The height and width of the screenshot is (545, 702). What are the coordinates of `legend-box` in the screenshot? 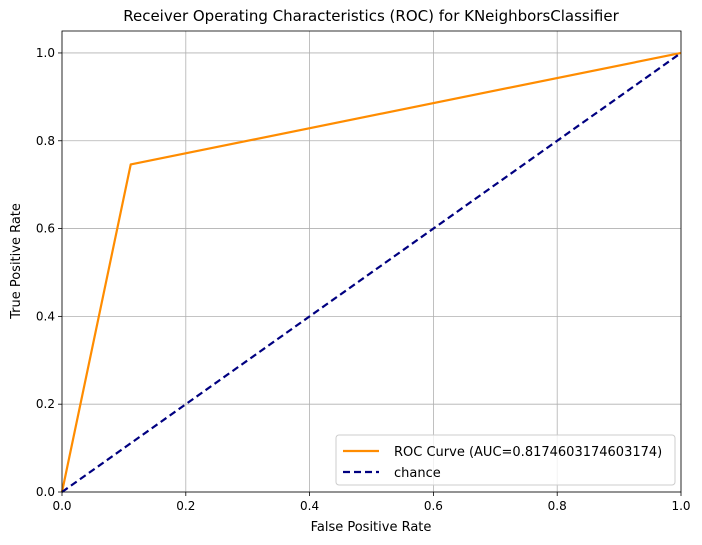 It's located at (505, 460).